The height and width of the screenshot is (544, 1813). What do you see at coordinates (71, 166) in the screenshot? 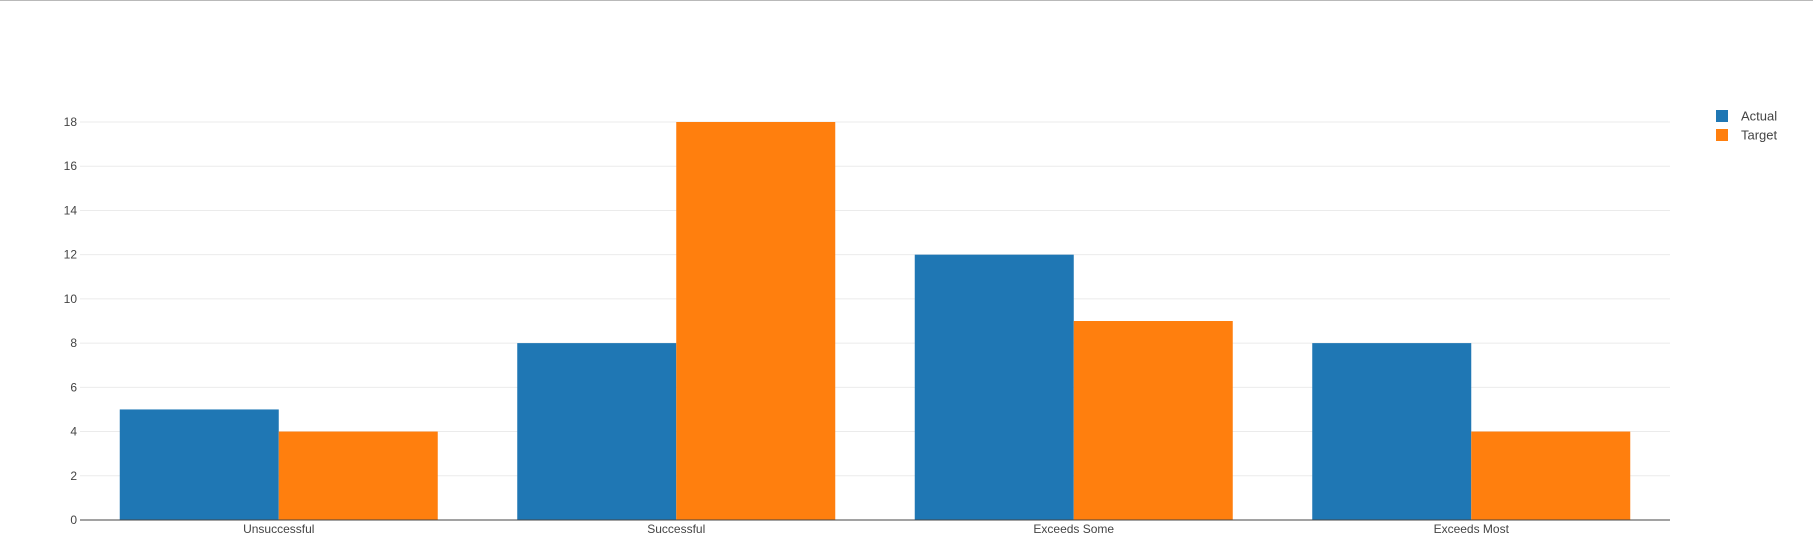
I see `y-tick-label: 16` at bounding box center [71, 166].